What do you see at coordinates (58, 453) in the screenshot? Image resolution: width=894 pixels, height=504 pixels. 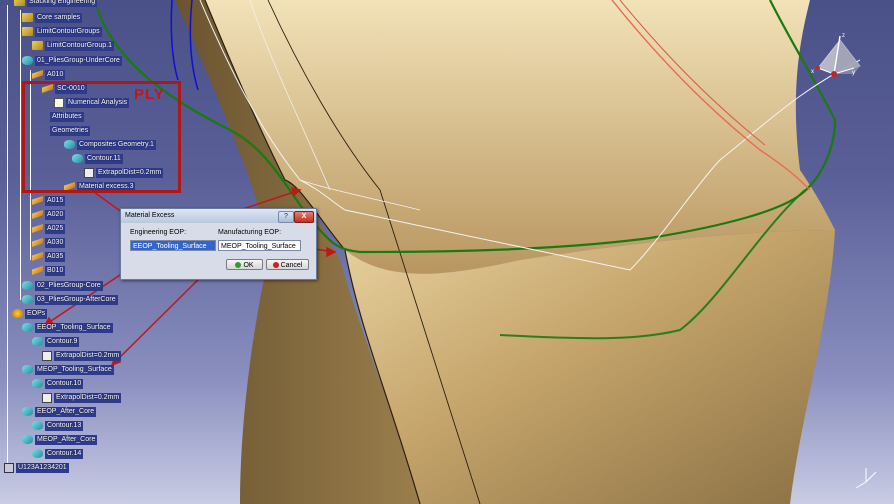 I see `tree-node-contour-14: Contour.14` at bounding box center [58, 453].